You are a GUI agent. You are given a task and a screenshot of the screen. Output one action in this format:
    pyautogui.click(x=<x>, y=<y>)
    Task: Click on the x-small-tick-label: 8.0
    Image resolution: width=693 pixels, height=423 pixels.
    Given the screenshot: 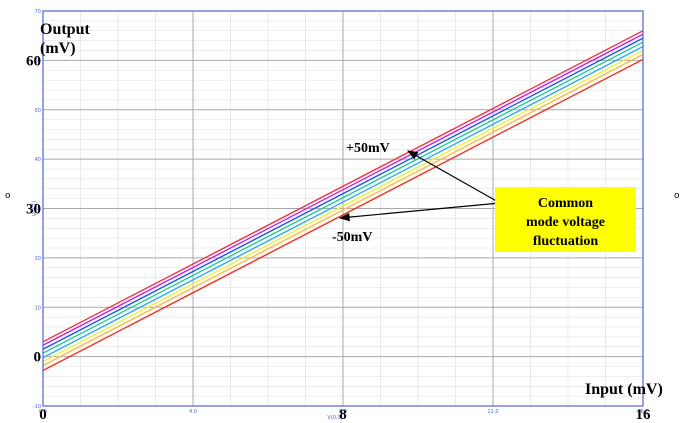 What is the action you would take?
    pyautogui.click(x=343, y=412)
    